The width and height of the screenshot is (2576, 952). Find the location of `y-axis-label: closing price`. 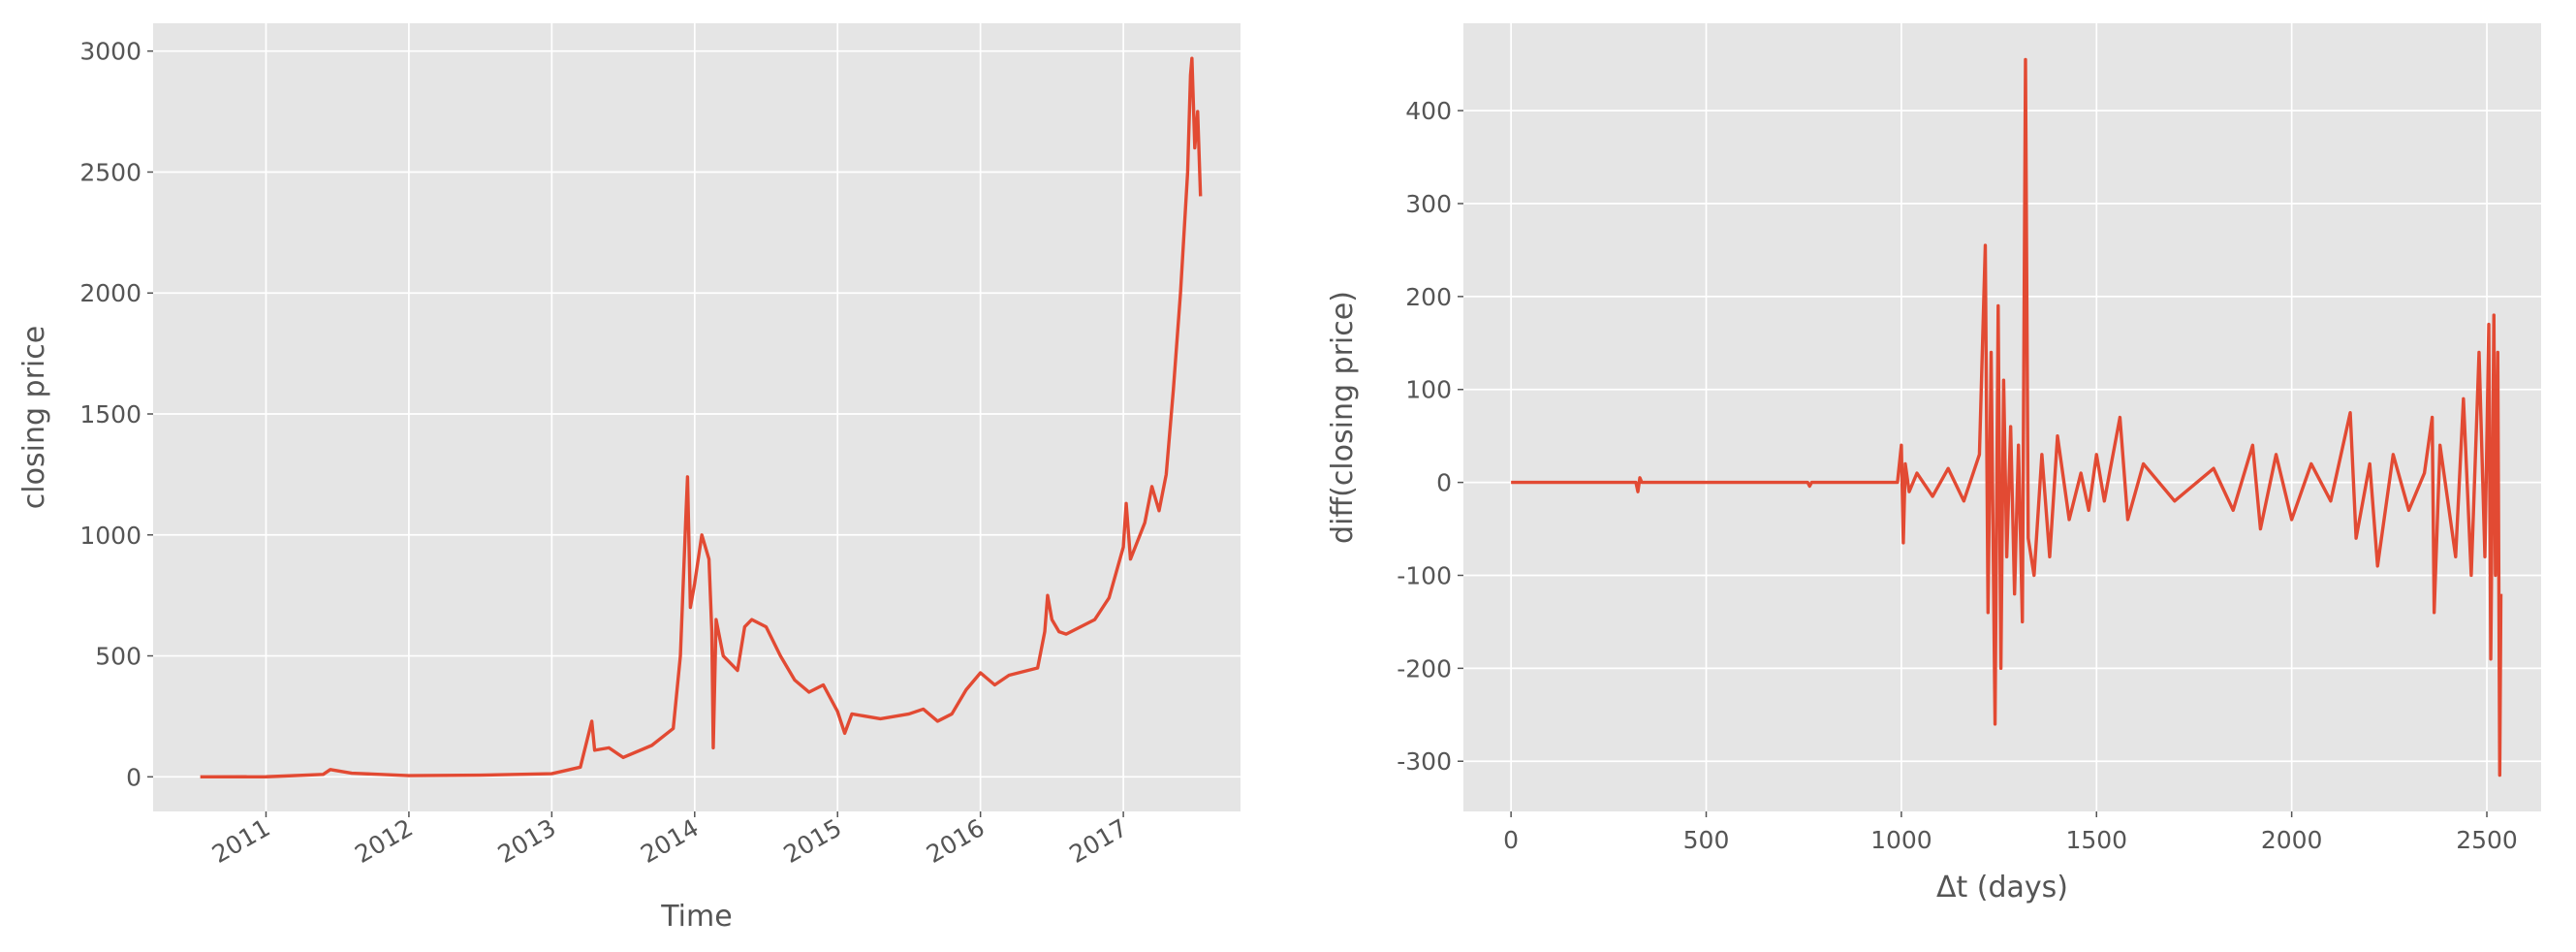

y-axis-label: closing price is located at coordinates (34, 417).